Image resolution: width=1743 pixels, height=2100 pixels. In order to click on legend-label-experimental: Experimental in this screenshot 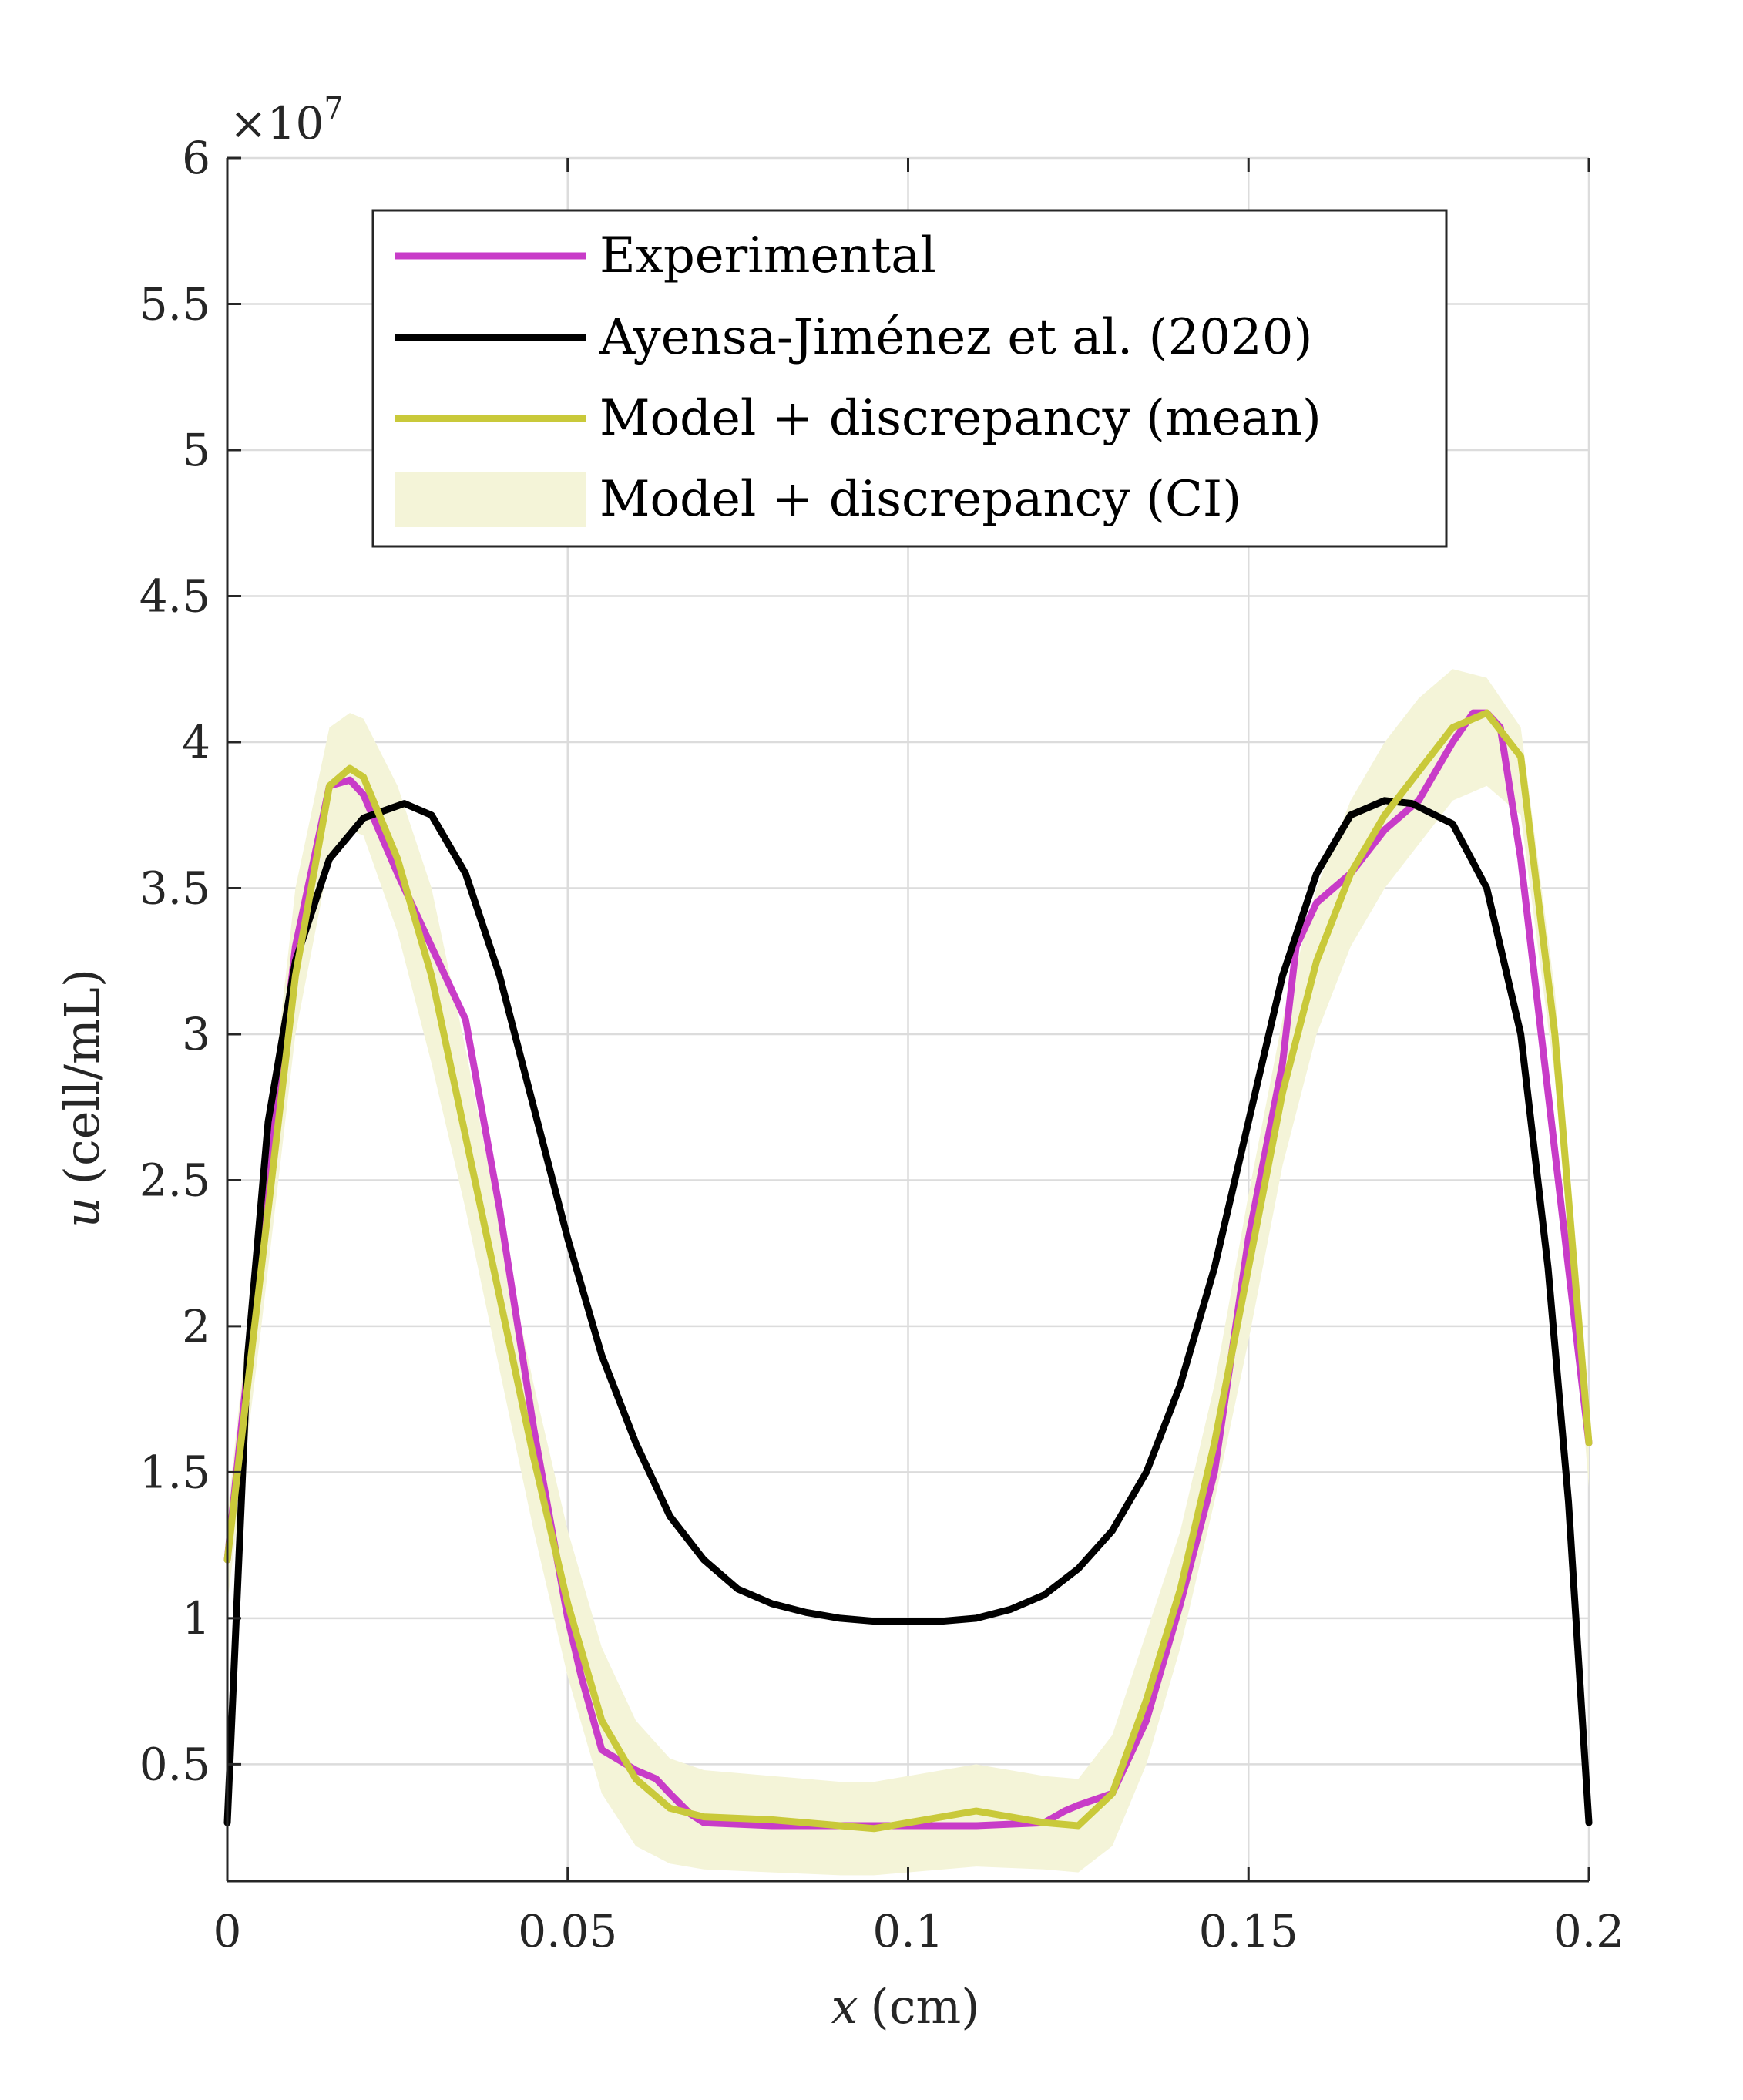, I will do `click(767, 256)`.